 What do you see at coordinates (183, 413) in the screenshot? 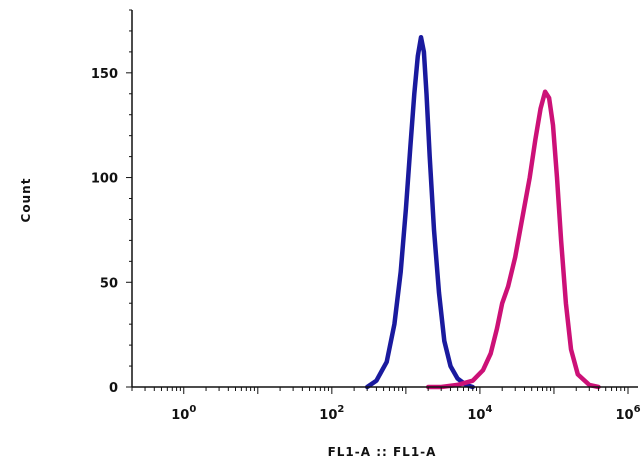
I see `x-tick-label: 10⁰` at bounding box center [183, 413].